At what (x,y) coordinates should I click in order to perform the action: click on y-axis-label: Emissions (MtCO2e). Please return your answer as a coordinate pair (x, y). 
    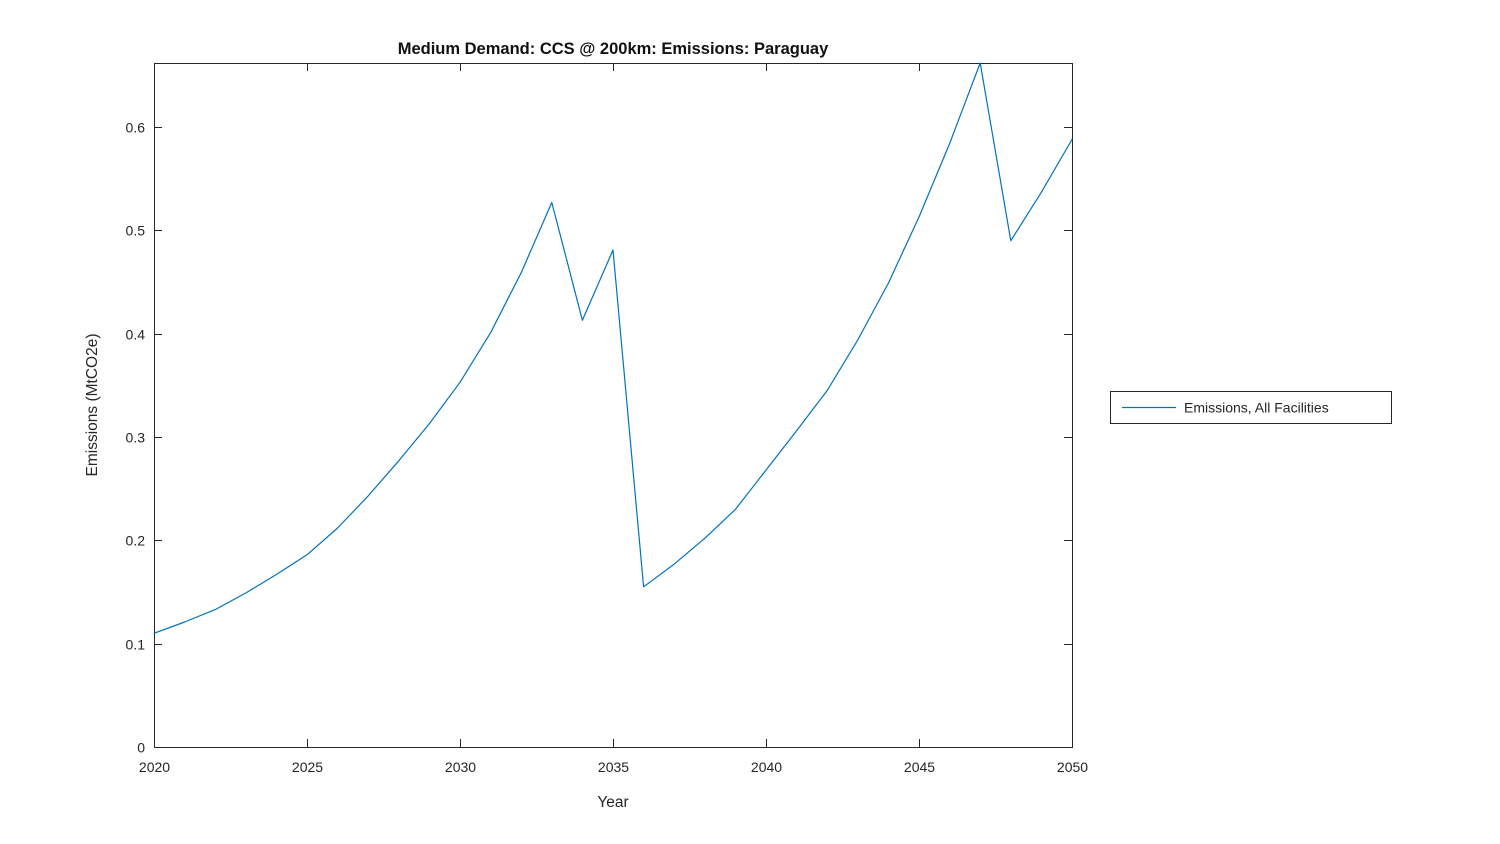
    Looking at the image, I should click on (92, 405).